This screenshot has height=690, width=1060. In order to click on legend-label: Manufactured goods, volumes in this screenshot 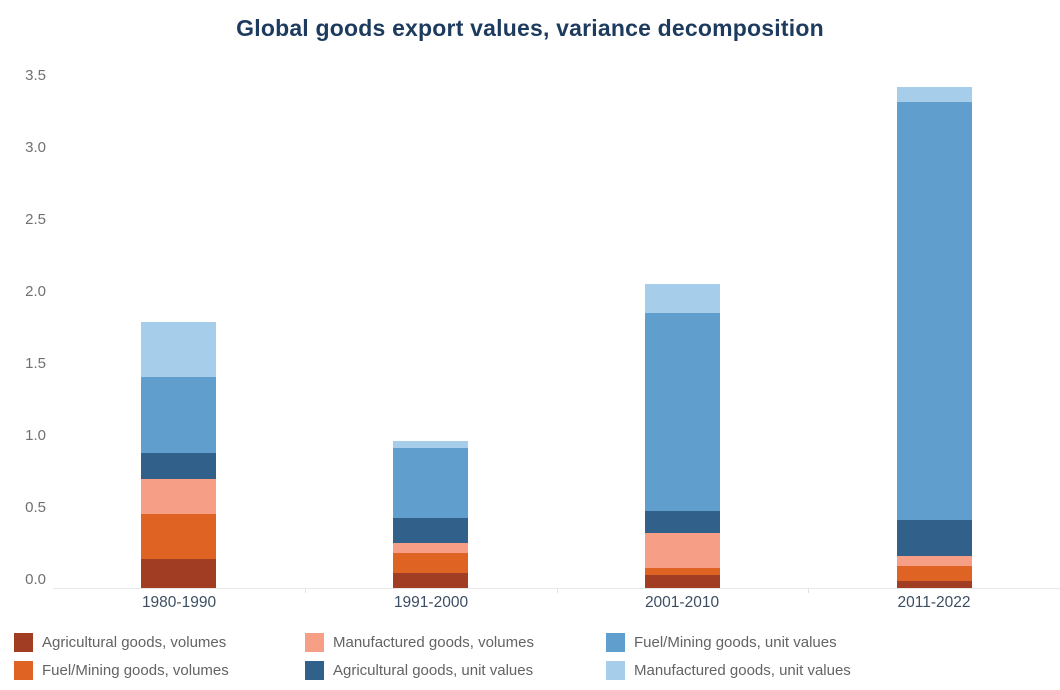, I will do `click(433, 642)`.